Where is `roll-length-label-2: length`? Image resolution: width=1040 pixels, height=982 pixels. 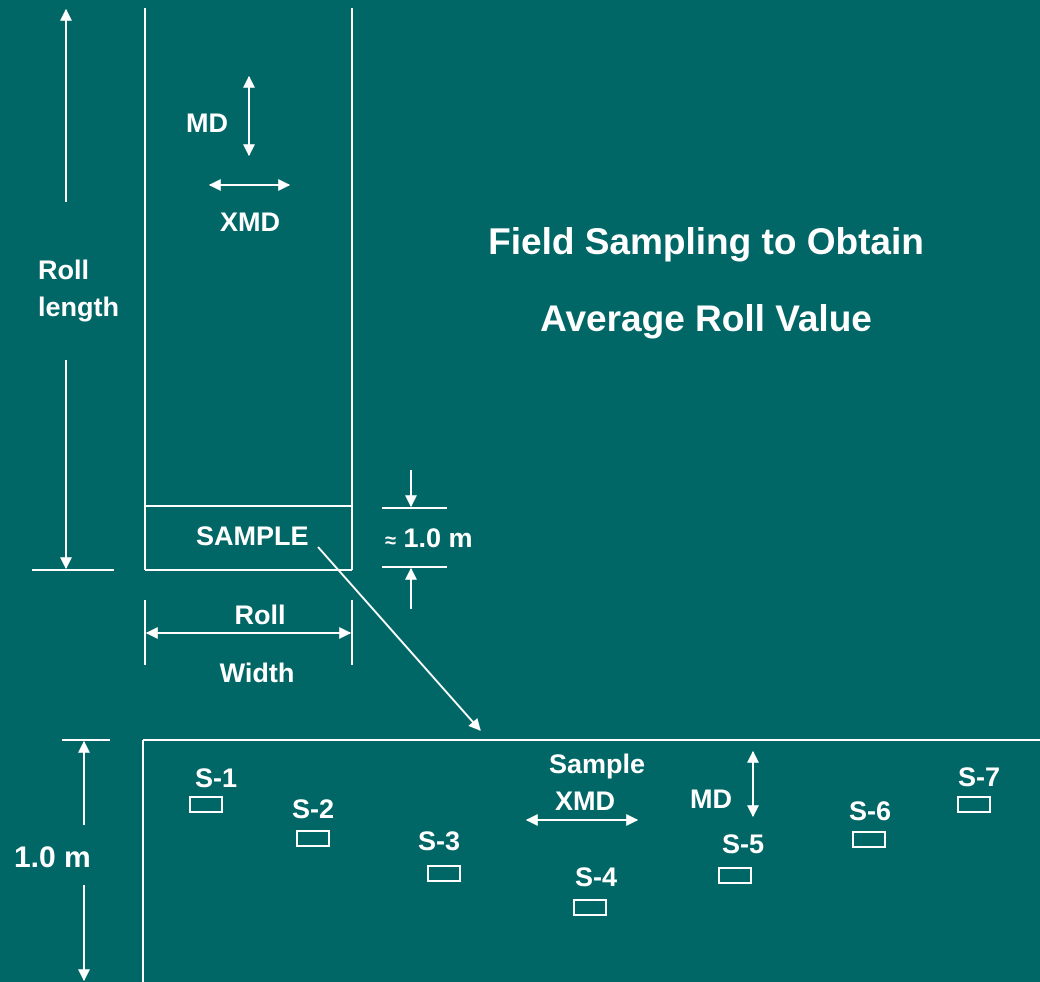
roll-length-label-2: length is located at coordinates (78, 307).